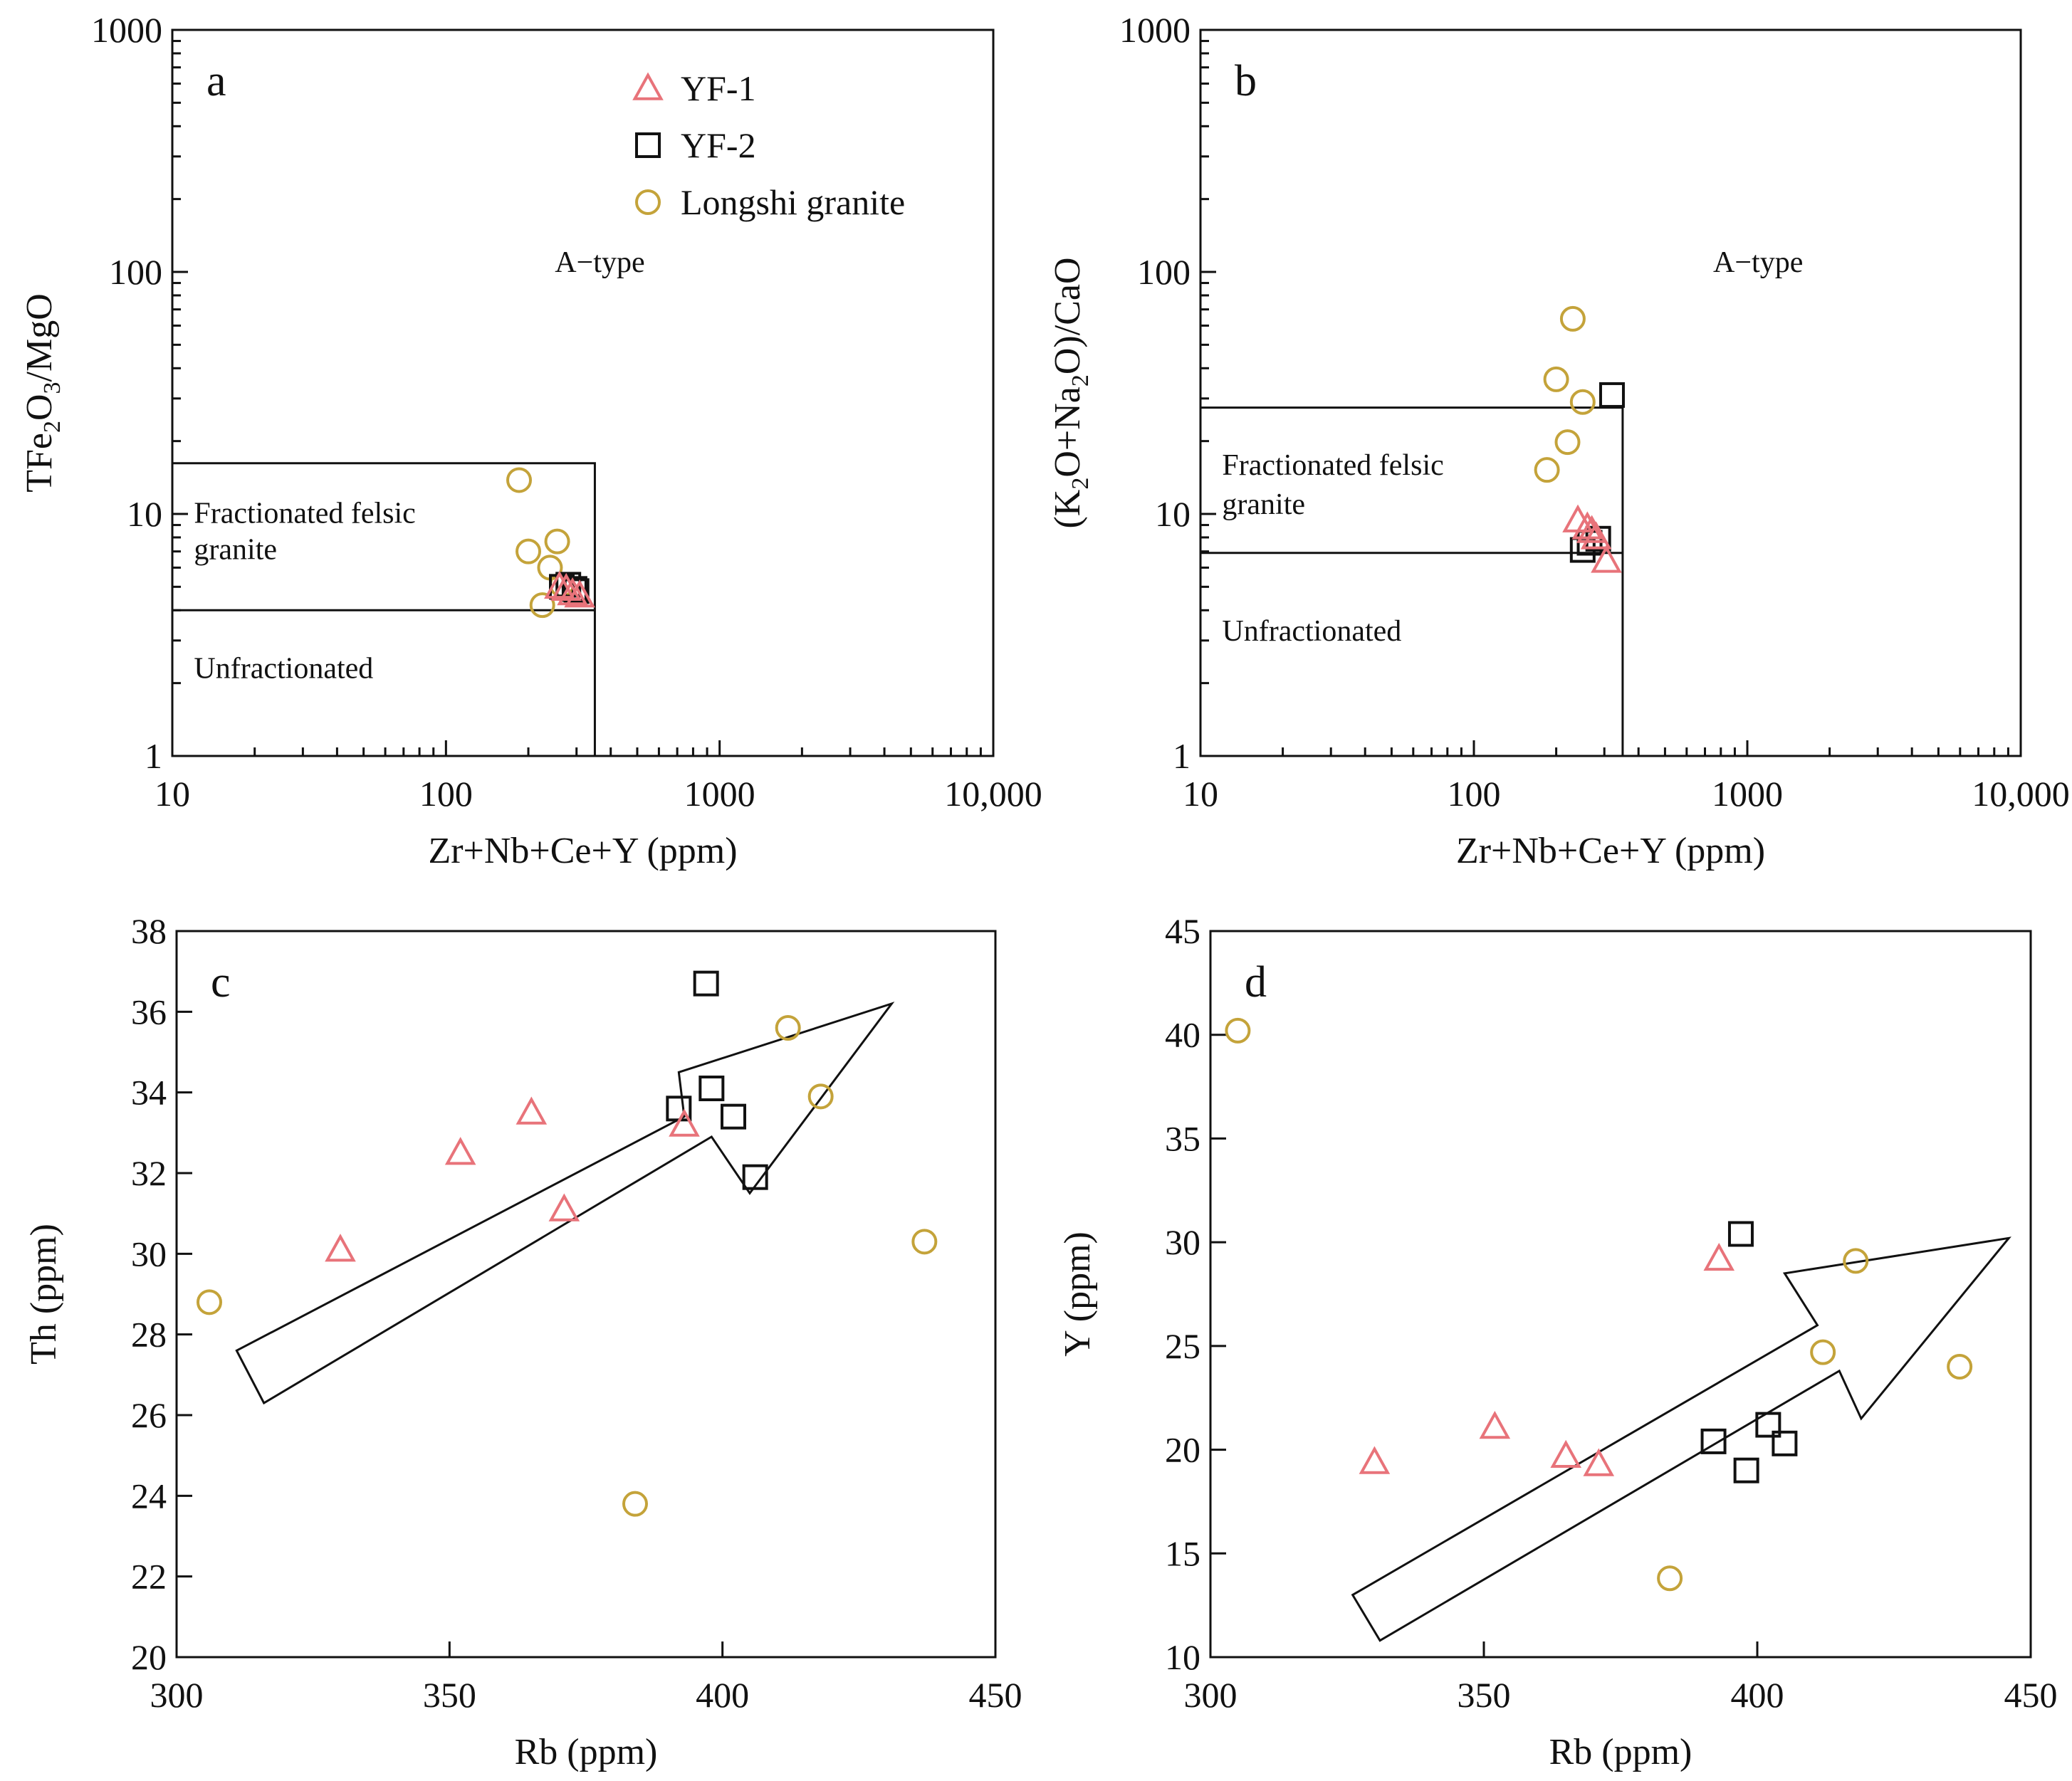  What do you see at coordinates (149, 1335) in the screenshot?
I see `y-tick-label: 28` at bounding box center [149, 1335].